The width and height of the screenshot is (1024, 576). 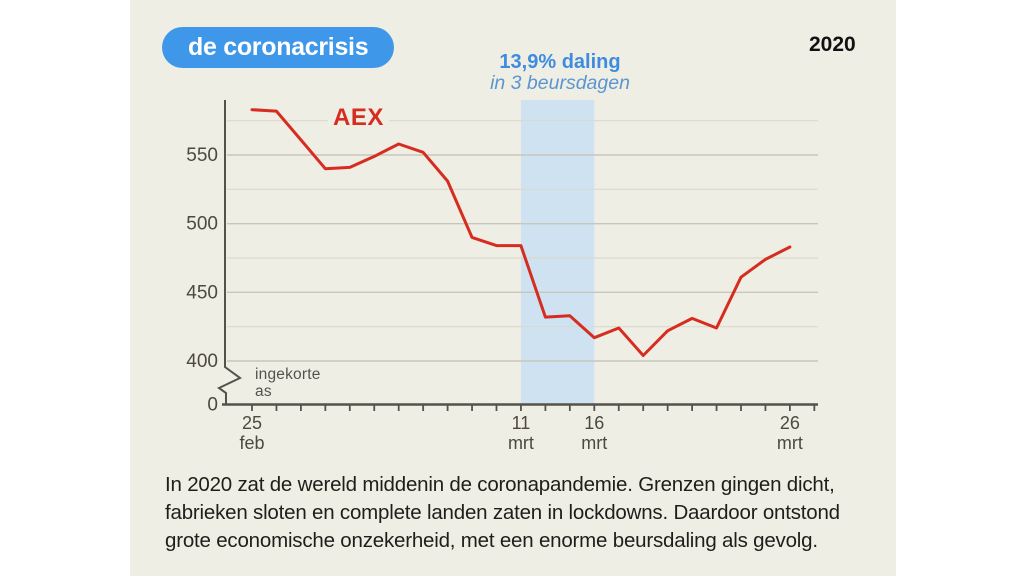 What do you see at coordinates (594, 423) in the screenshot?
I see `x-tick-label-day: 16` at bounding box center [594, 423].